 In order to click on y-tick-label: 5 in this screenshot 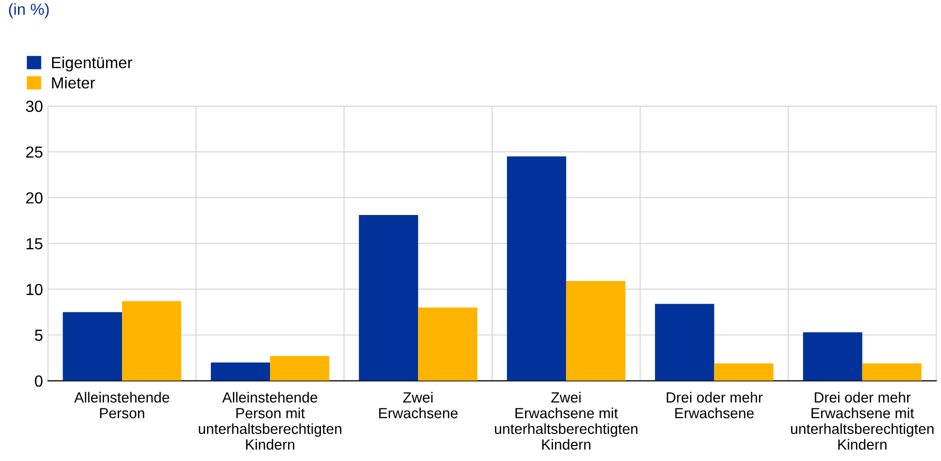, I will do `click(38, 335)`.